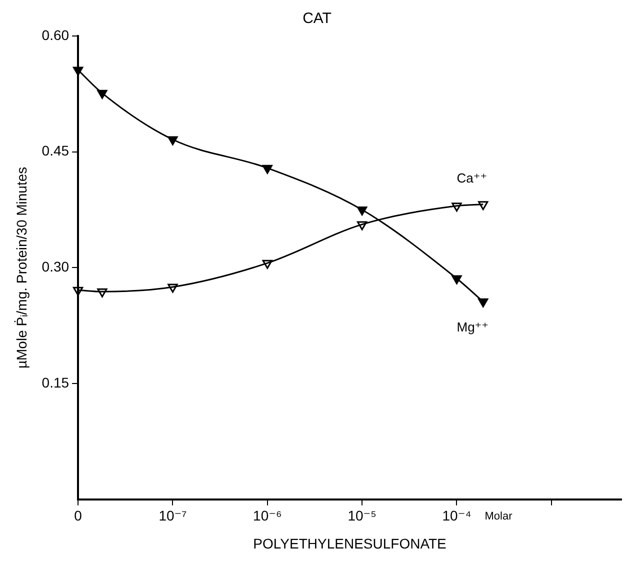 This screenshot has height=569, width=628. Describe the element at coordinates (317, 19) in the screenshot. I see `chart-title: CAT` at that location.